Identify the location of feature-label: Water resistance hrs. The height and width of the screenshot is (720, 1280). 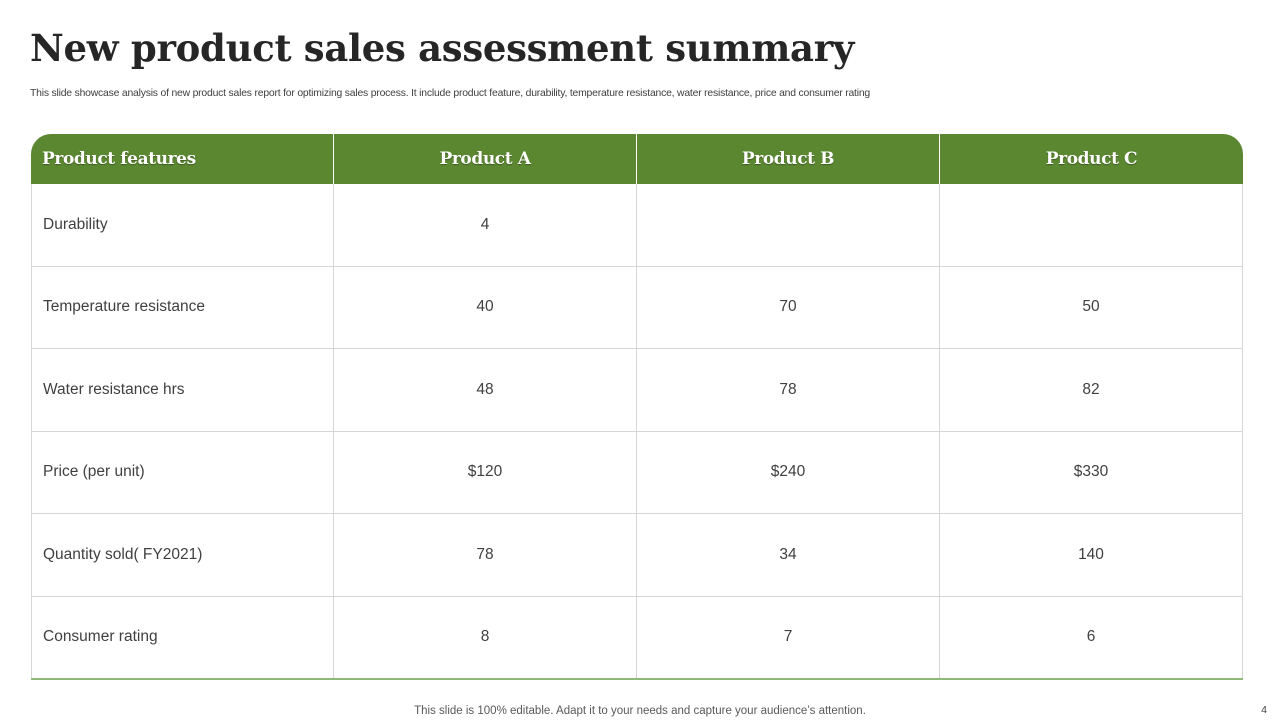
(182, 390).